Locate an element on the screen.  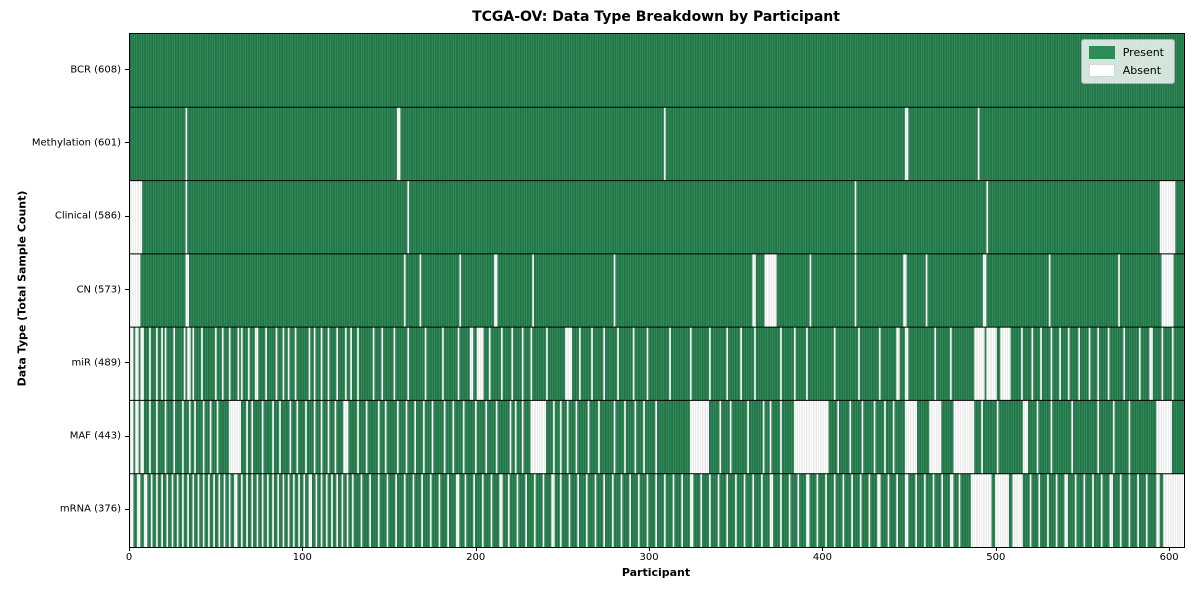
ytick-label-CN: CN (573) is located at coordinates (98, 289).